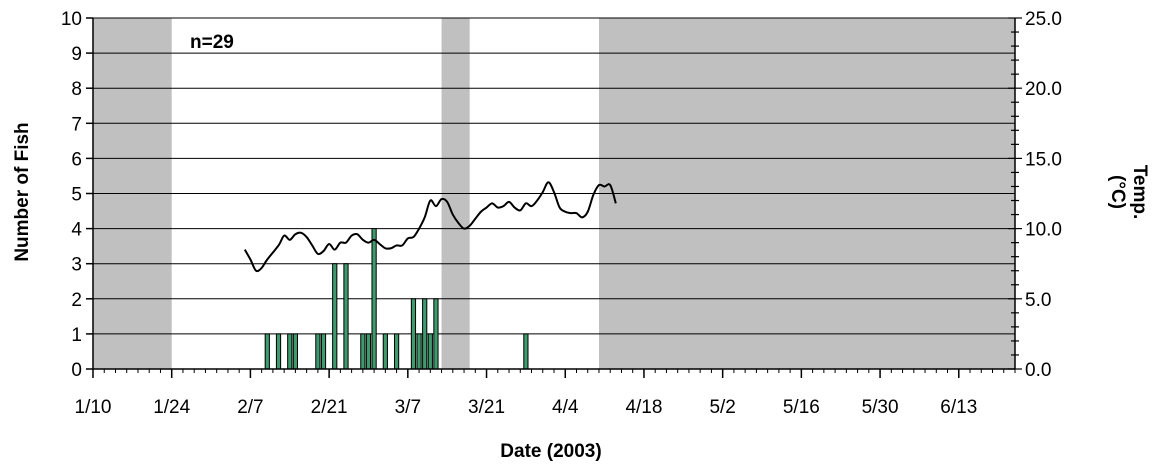  I want to click on y-tick-label: 6, so click(76, 159).